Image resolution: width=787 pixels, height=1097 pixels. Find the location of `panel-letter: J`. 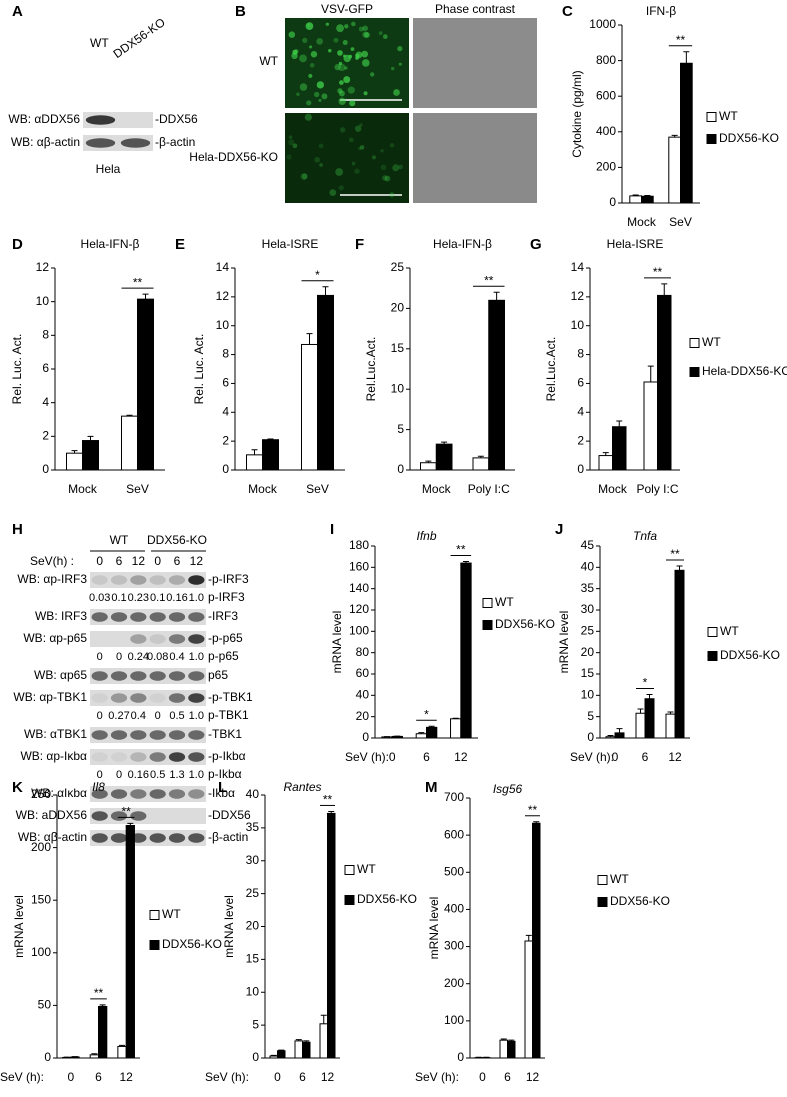

panel-letter: J is located at coordinates (559, 529).